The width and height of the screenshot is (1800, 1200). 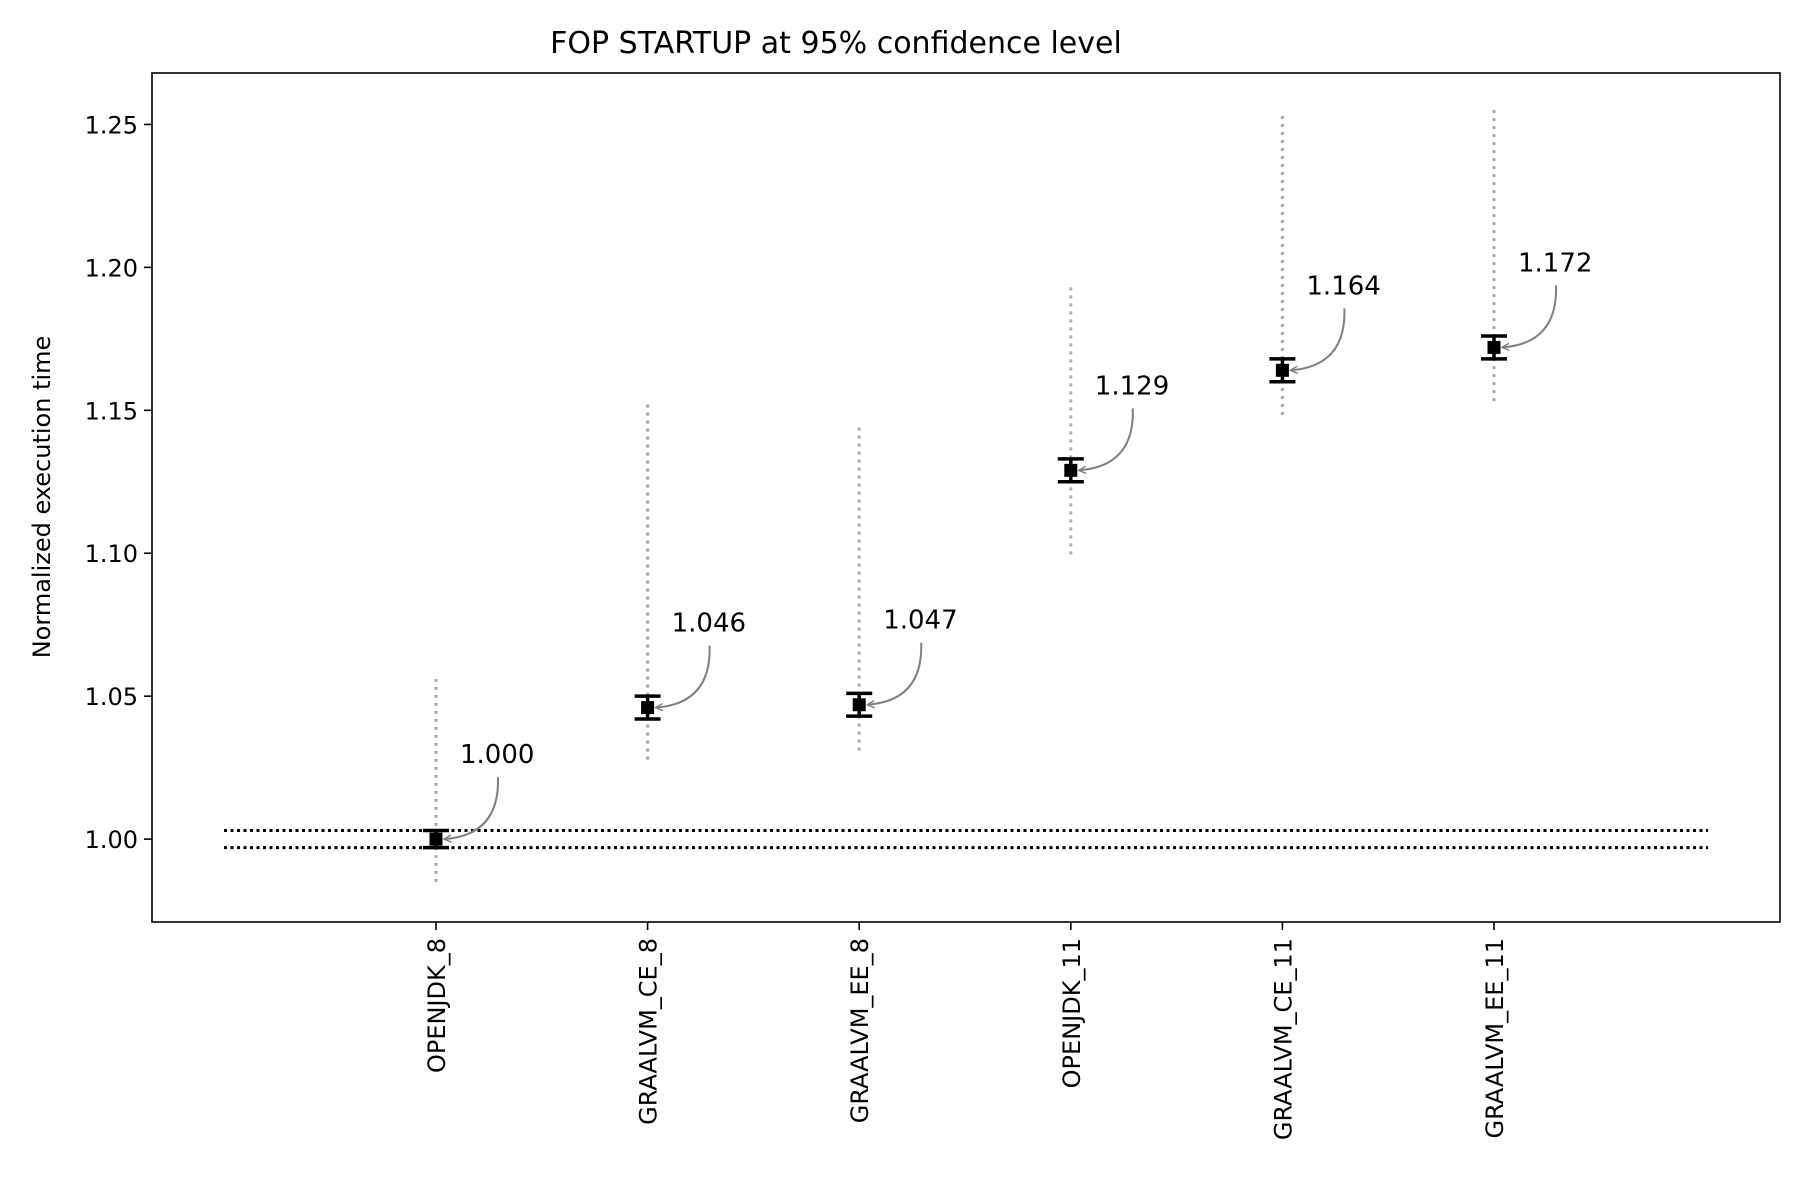 What do you see at coordinates (1555, 263) in the screenshot?
I see `data-label: 1.172` at bounding box center [1555, 263].